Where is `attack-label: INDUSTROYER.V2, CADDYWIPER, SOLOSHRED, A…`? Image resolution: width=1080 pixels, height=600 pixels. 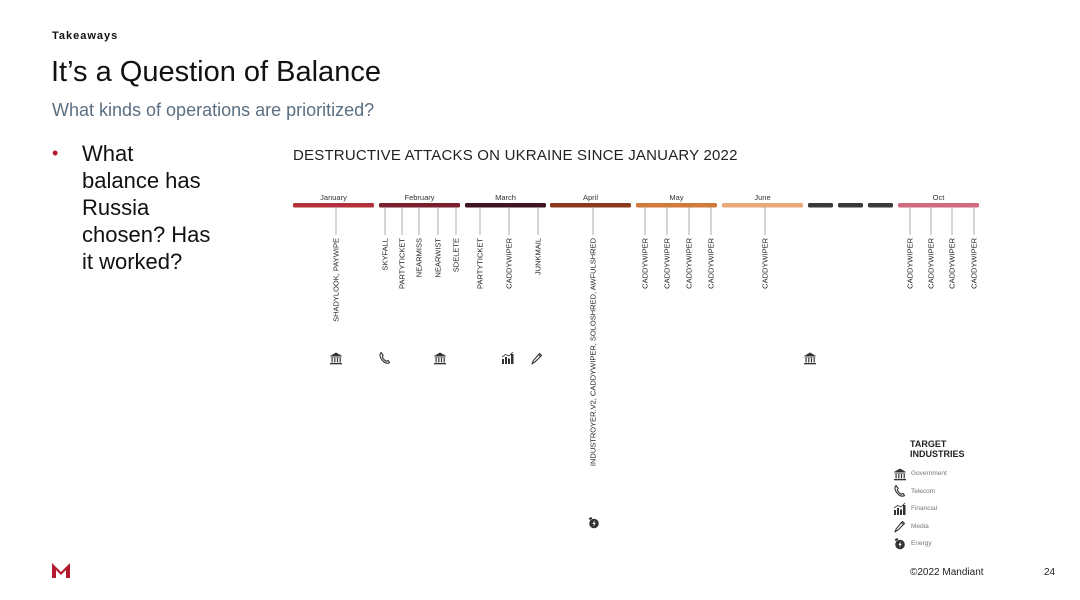
attack-label: INDUSTROYER.V2, CADDYWIPER, SOLOSHRED, A… is located at coordinates (593, 351).